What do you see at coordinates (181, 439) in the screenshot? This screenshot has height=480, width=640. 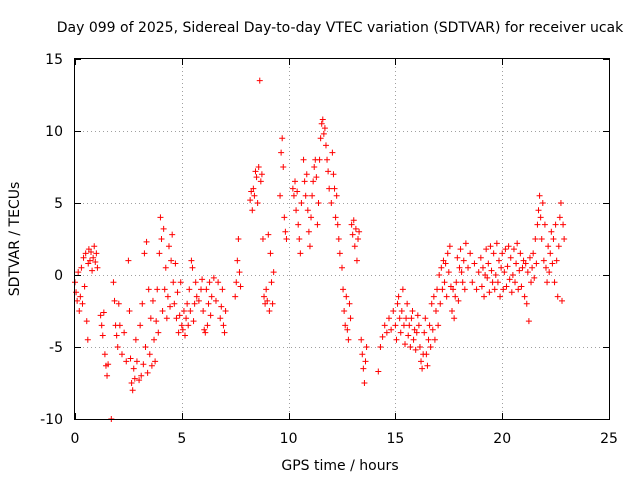 I see `x-tick-label: 5` at bounding box center [181, 439].